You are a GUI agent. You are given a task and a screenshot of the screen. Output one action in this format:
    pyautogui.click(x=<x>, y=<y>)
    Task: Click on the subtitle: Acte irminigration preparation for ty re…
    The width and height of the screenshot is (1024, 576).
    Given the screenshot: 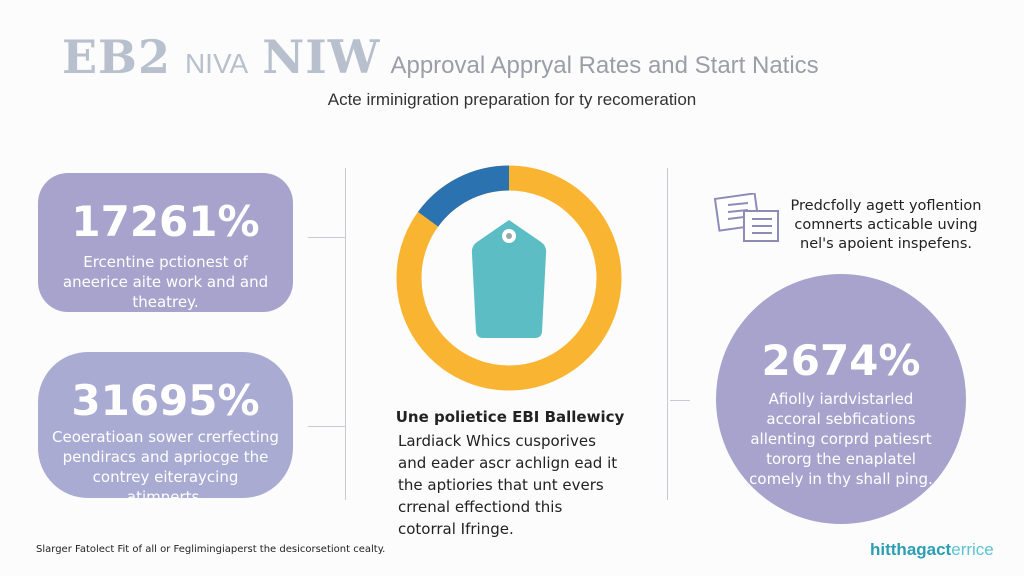 What is the action you would take?
    pyautogui.click(x=512, y=99)
    